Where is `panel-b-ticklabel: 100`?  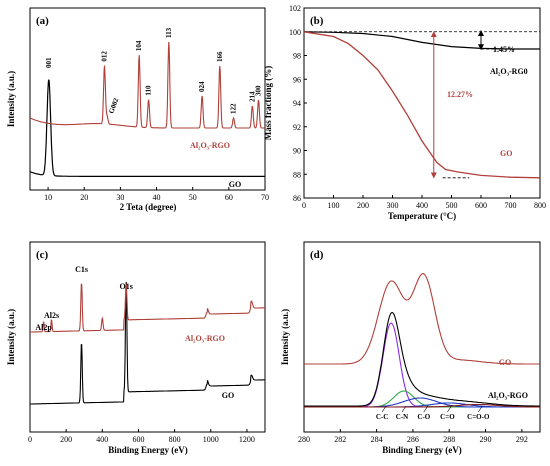
panel-b-ticklabel: 100 is located at coordinates (334, 205).